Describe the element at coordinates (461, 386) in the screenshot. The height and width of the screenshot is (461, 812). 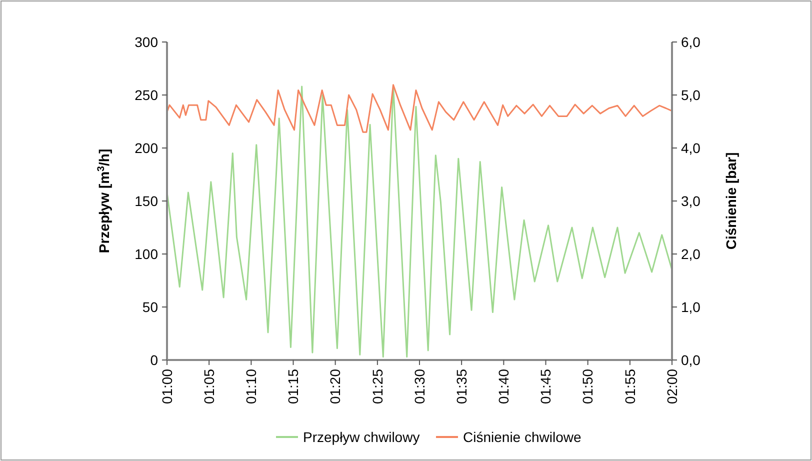
I see `x-tick-label: 01:35` at that location.